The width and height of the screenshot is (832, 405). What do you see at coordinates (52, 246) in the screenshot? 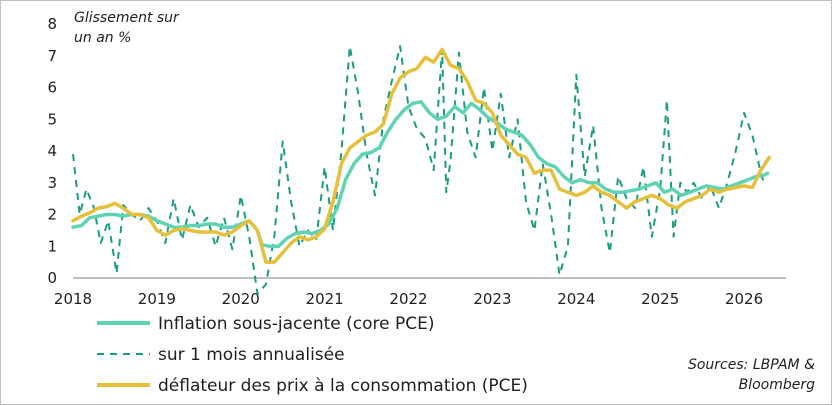
I see `y-tick-label: 1` at bounding box center [52, 246].